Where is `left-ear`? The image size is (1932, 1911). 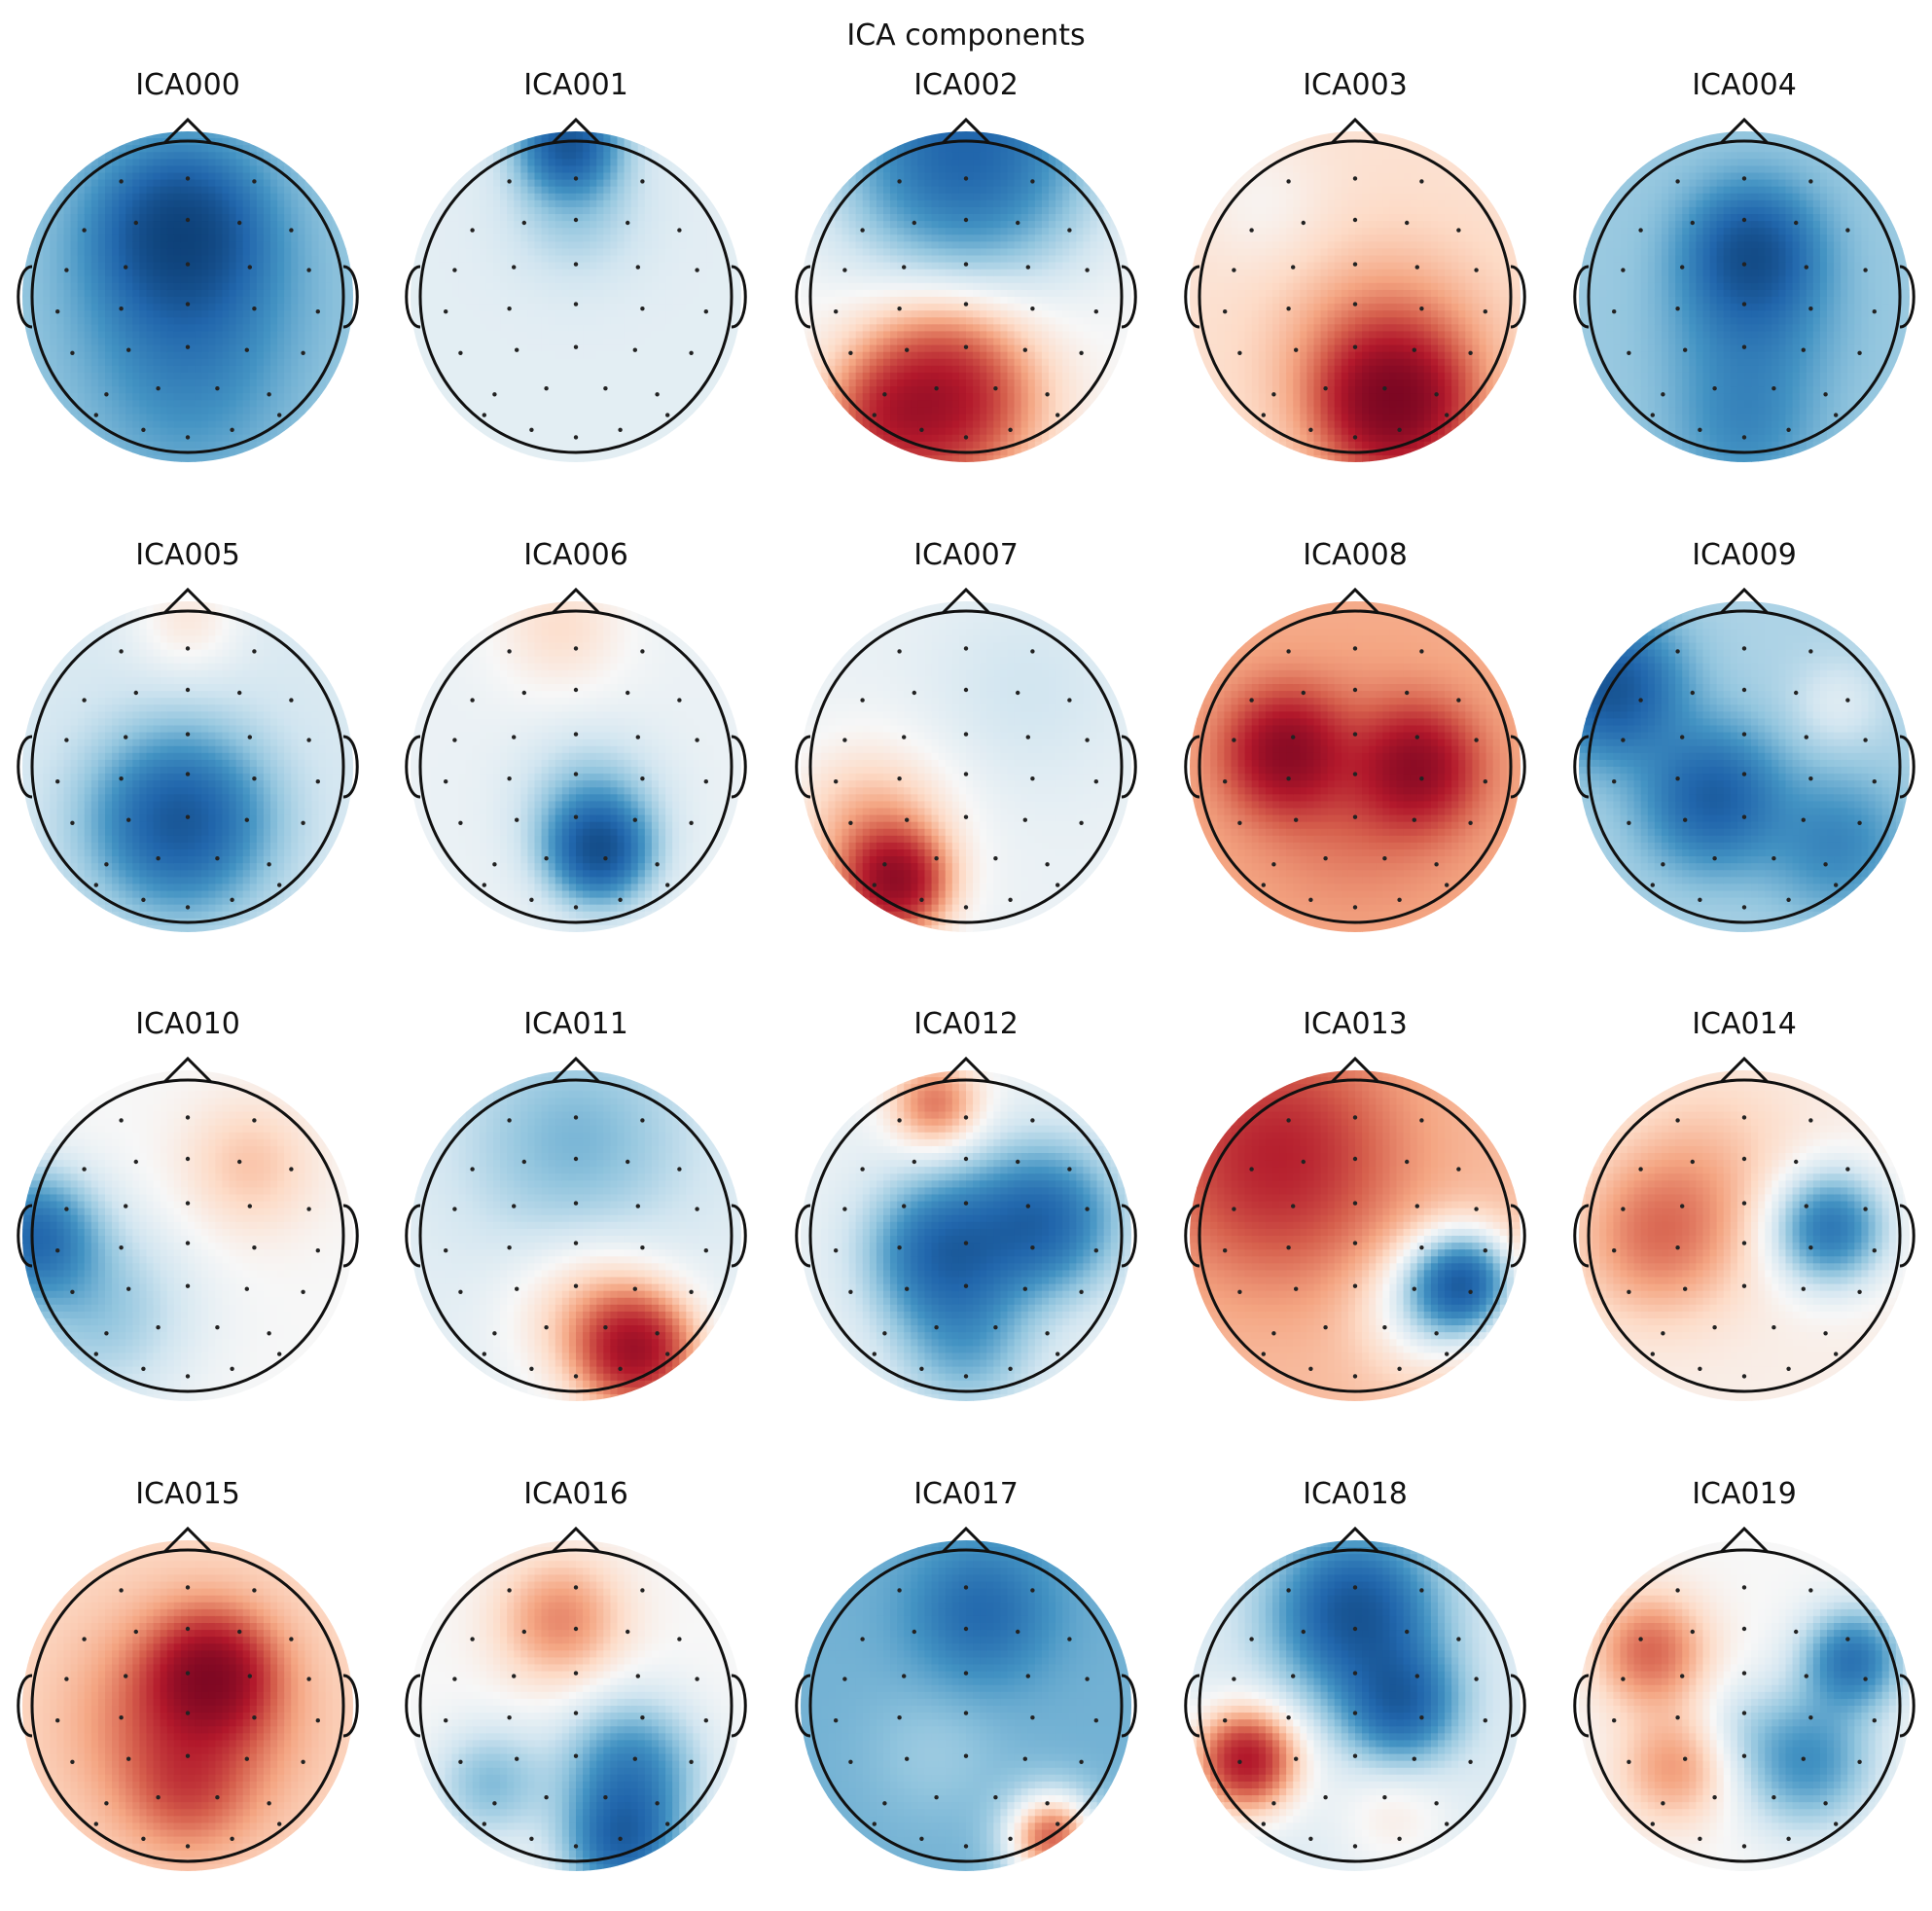 left-ear is located at coordinates (1192, 1706).